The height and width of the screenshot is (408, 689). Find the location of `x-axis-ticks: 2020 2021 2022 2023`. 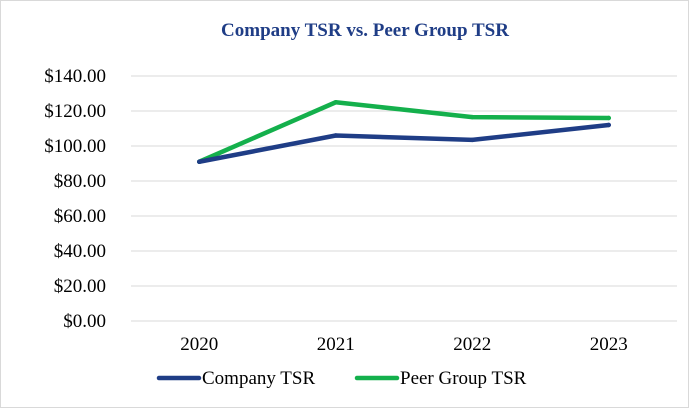

x-axis-ticks: 2020 2021 2022 2023 is located at coordinates (404, 344).